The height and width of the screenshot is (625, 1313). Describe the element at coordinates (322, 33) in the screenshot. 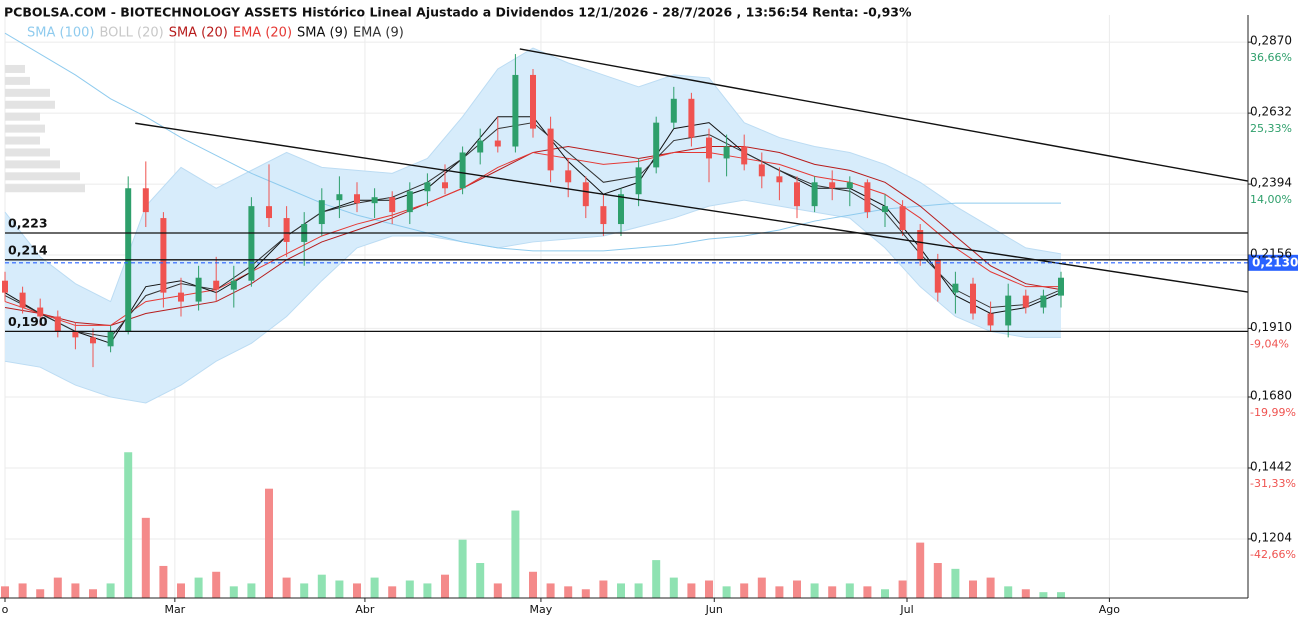

I see `legend-entry: SMA (9)` at that location.